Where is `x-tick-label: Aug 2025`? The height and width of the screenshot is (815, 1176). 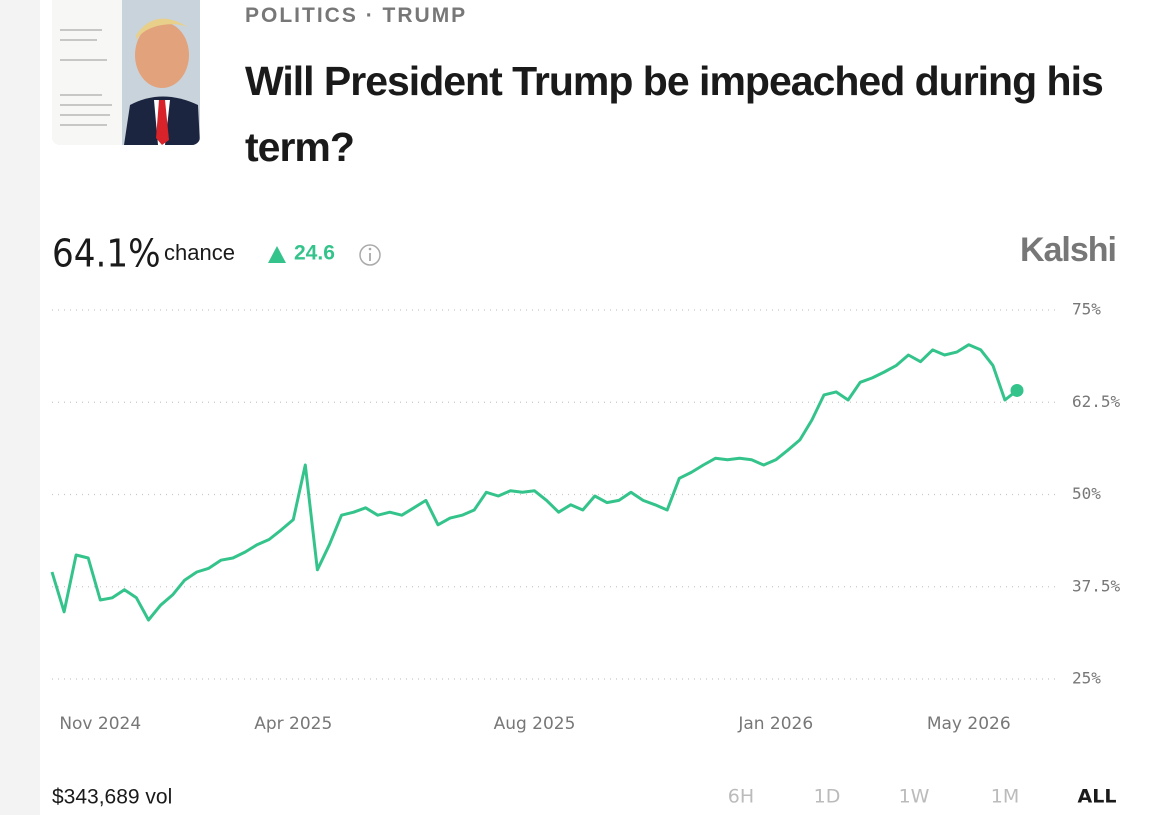 x-tick-label: Aug 2025 is located at coordinates (535, 724).